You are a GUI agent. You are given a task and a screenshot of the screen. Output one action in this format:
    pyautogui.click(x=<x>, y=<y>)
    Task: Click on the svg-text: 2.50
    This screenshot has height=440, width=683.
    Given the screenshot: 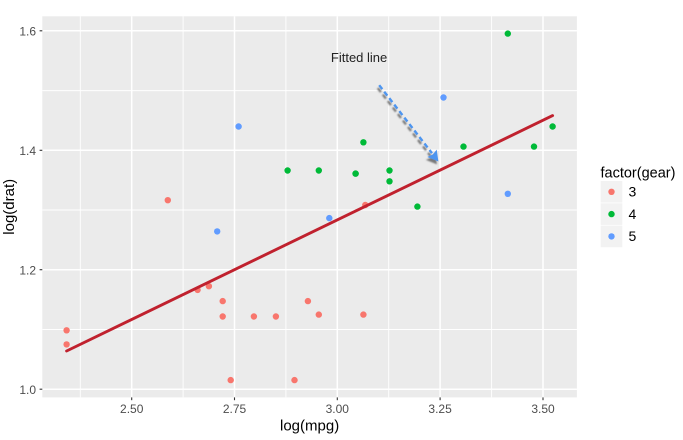 What is the action you would take?
    pyautogui.click(x=132, y=409)
    